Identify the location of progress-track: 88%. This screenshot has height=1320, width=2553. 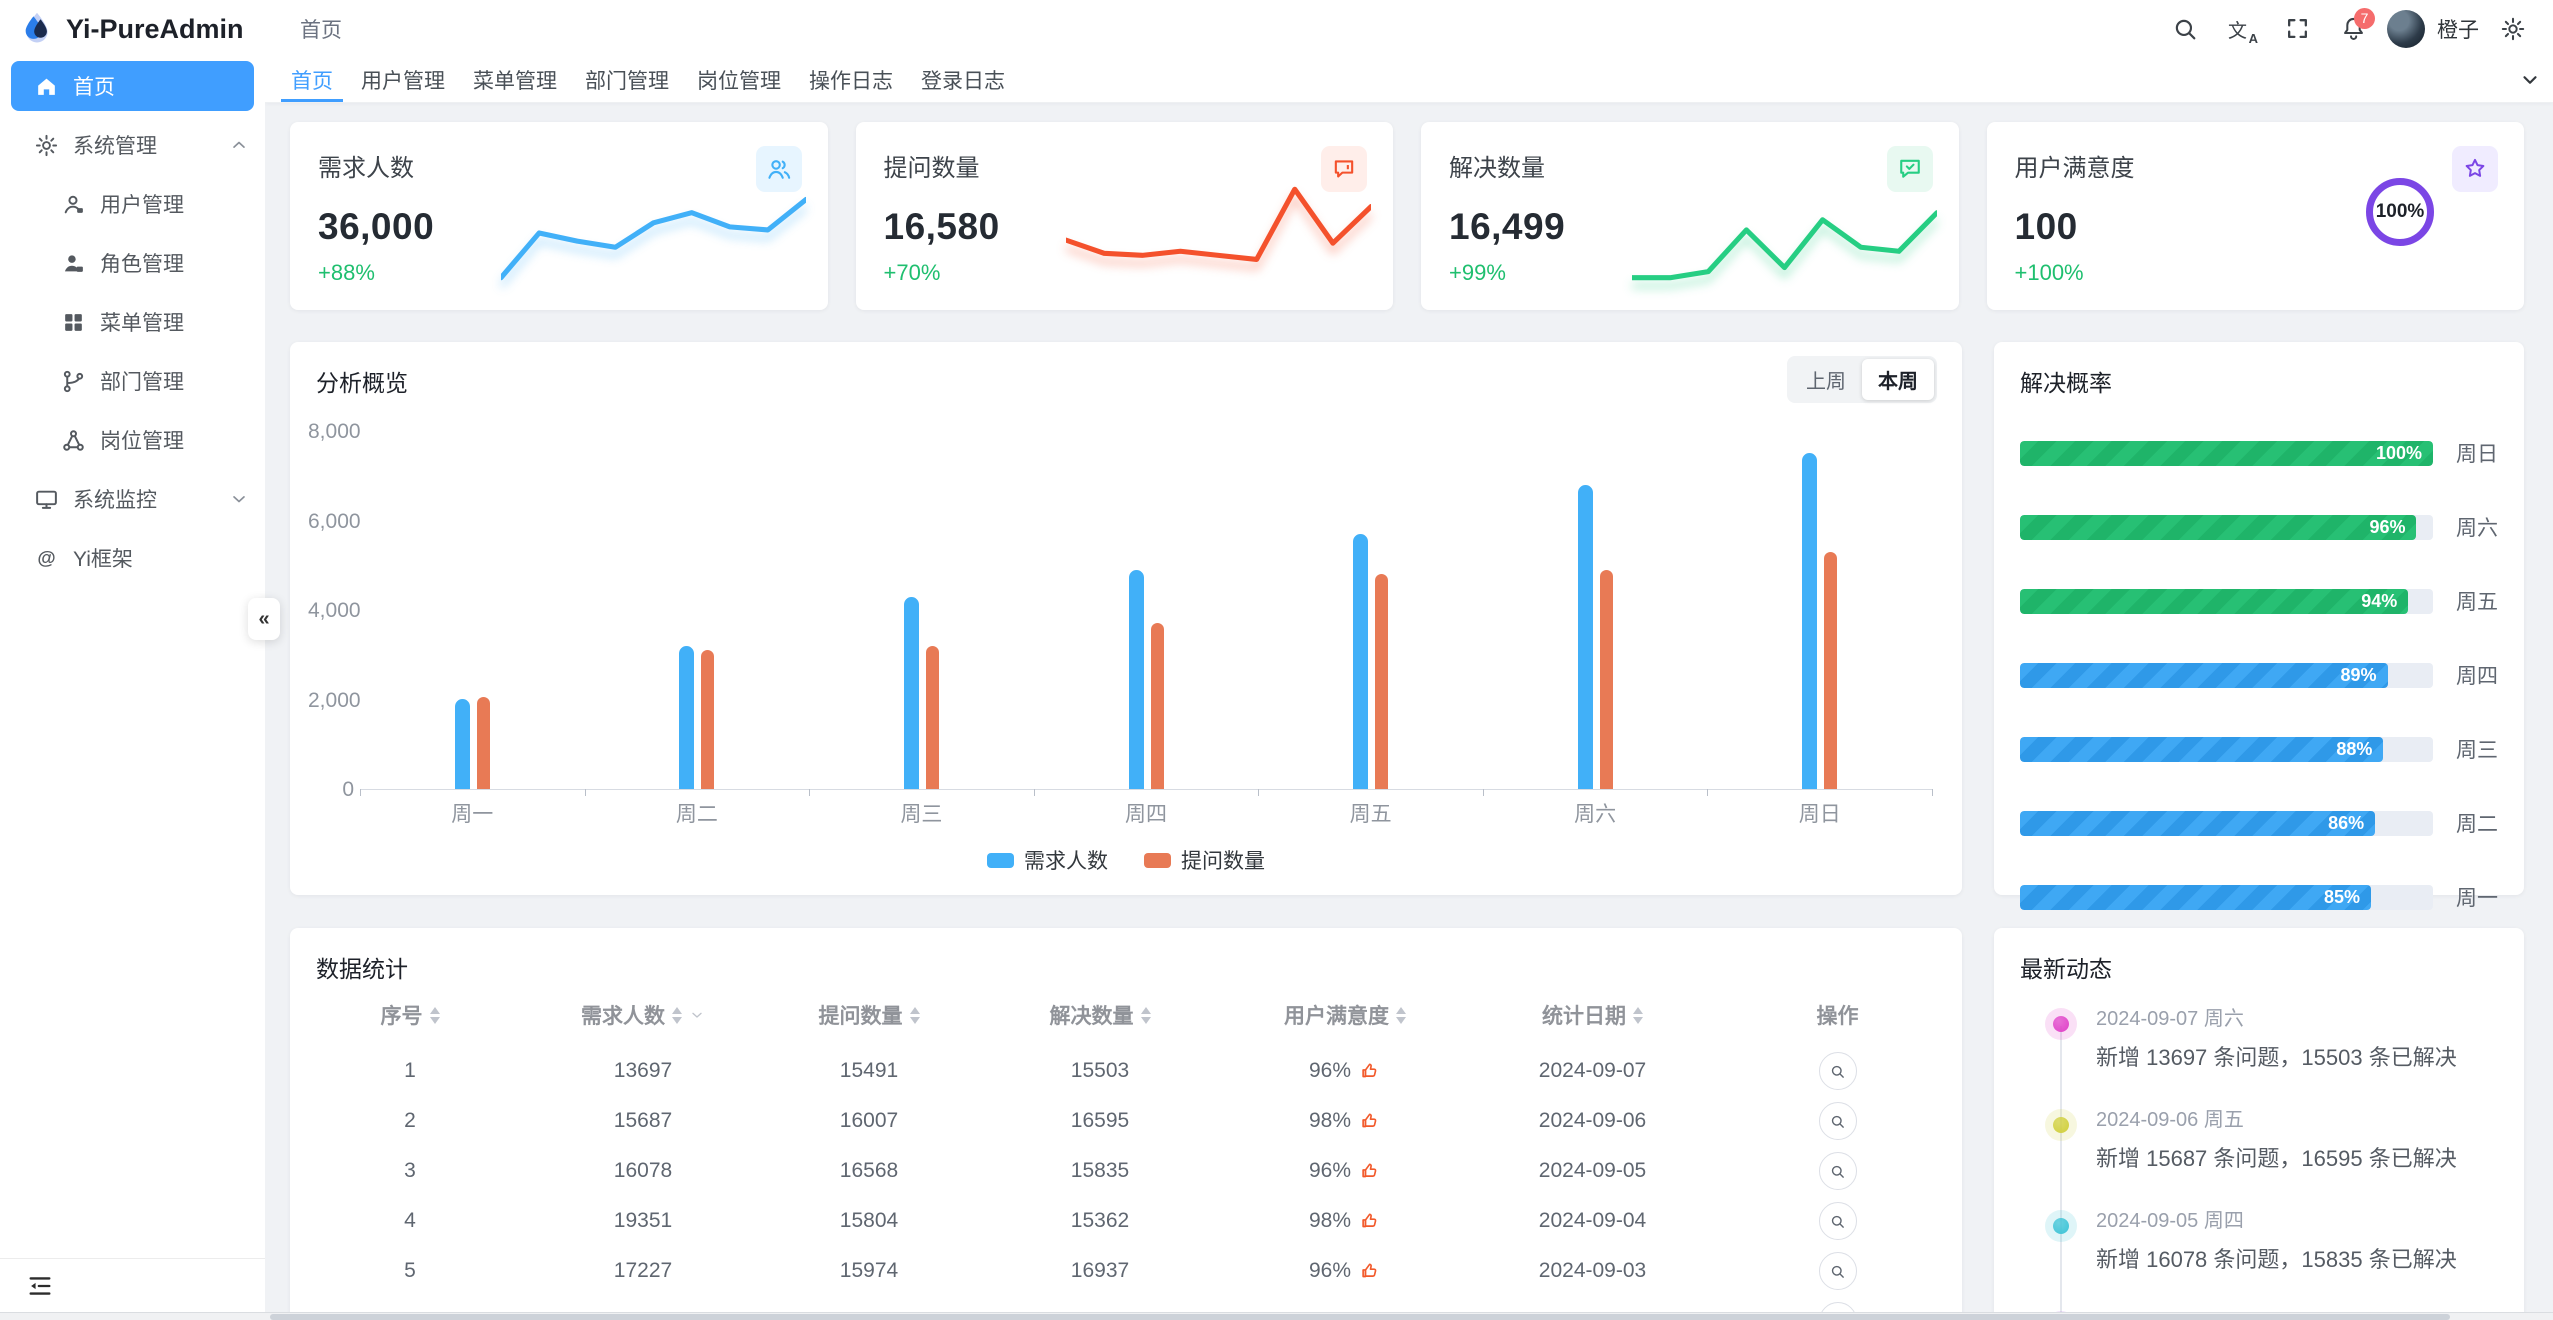
(2226, 749).